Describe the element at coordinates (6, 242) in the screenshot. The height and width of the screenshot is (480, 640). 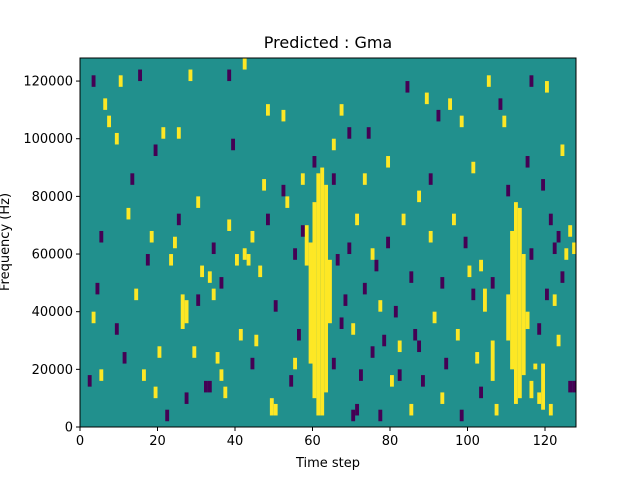
I see `y-axis-label: Frequency (Hz)` at that location.